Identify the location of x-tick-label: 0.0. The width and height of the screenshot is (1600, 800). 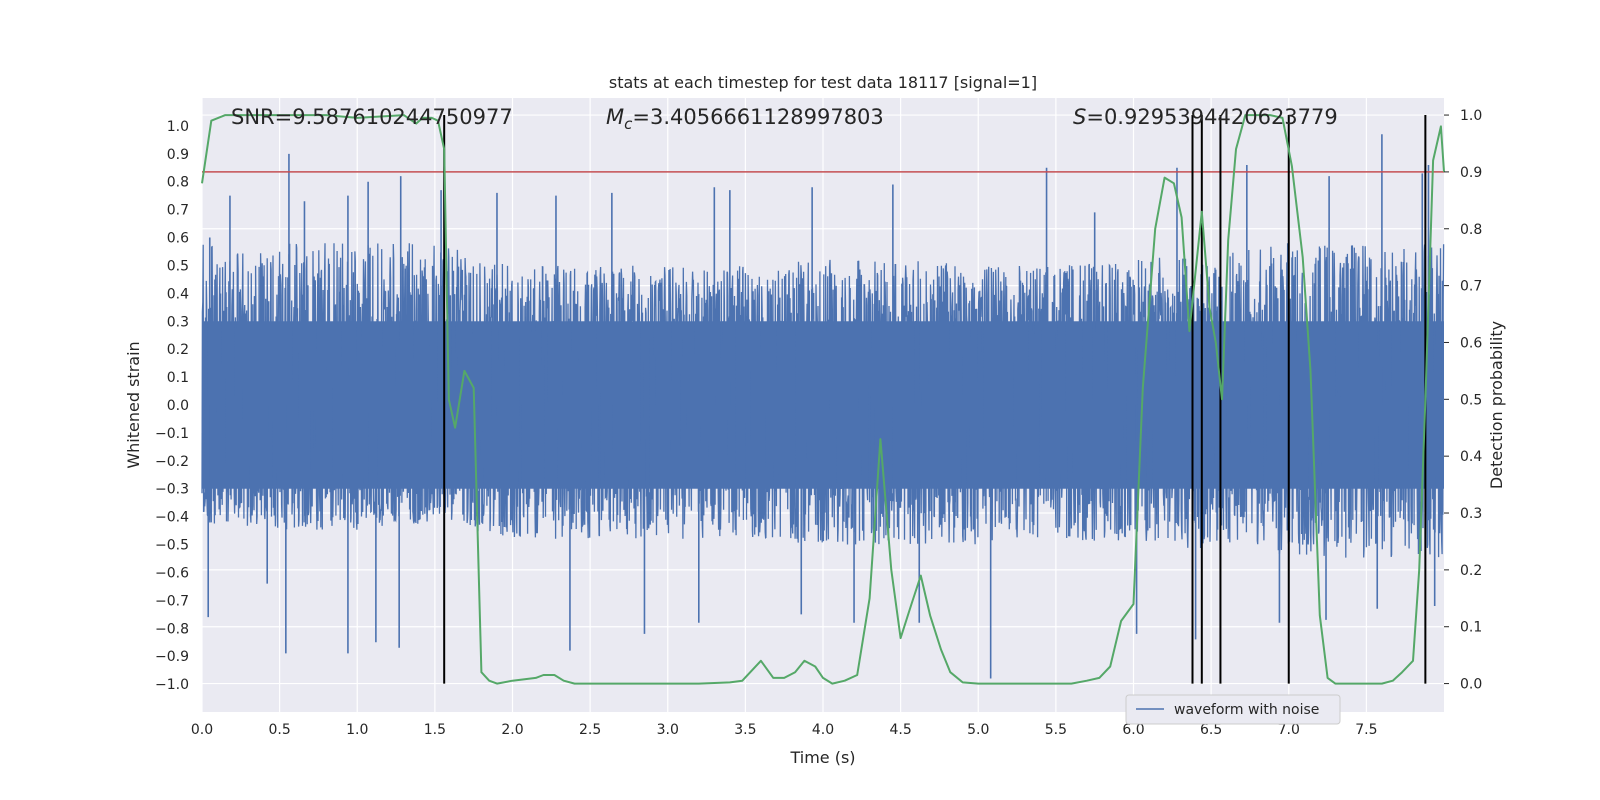
(202, 730).